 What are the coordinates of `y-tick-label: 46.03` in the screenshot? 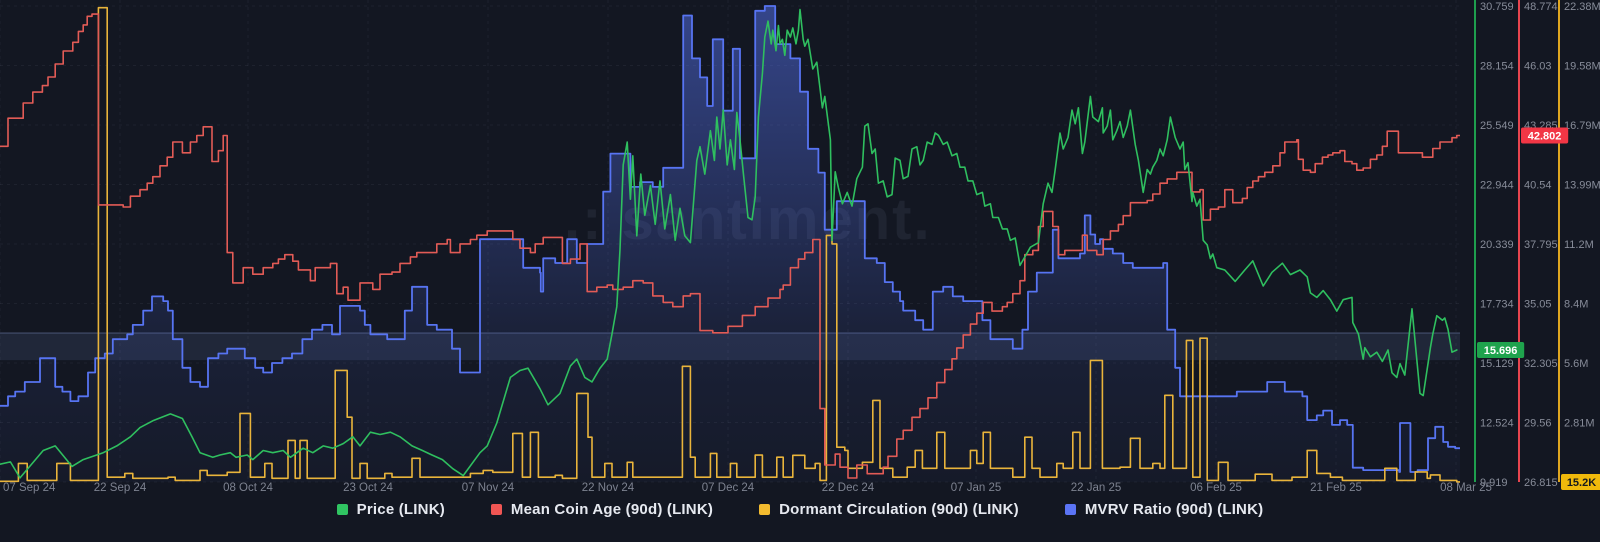 It's located at (1538, 67).